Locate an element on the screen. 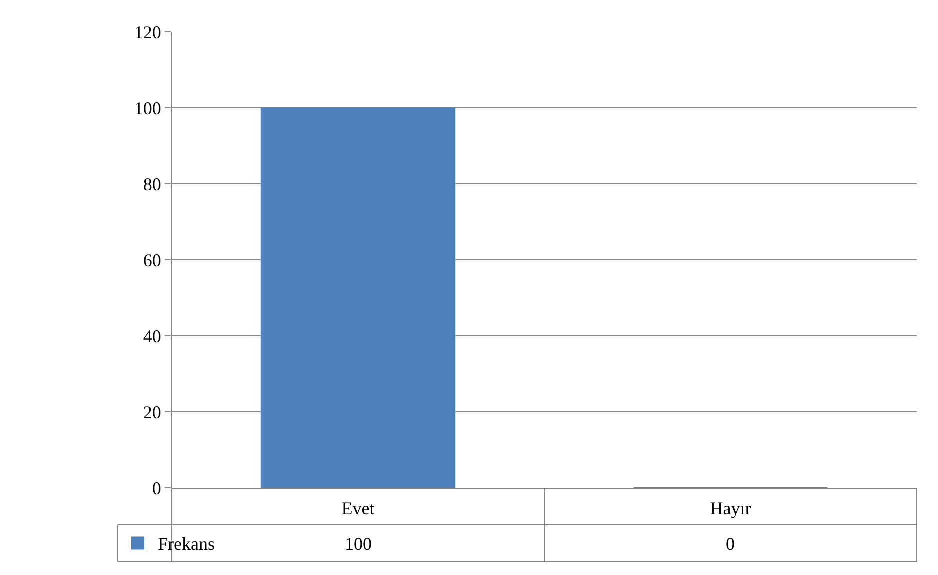 This screenshot has height=575, width=938. y-tick-label: 0 is located at coordinates (157, 488).